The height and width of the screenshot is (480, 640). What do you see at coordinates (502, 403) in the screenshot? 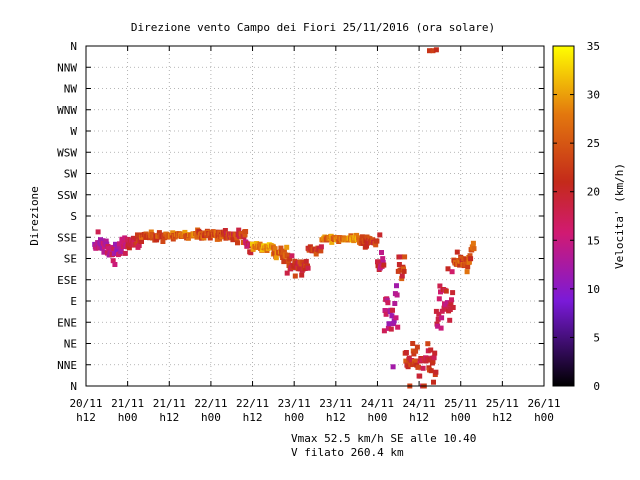
I see `x-tick-date: 25/11` at bounding box center [502, 403].